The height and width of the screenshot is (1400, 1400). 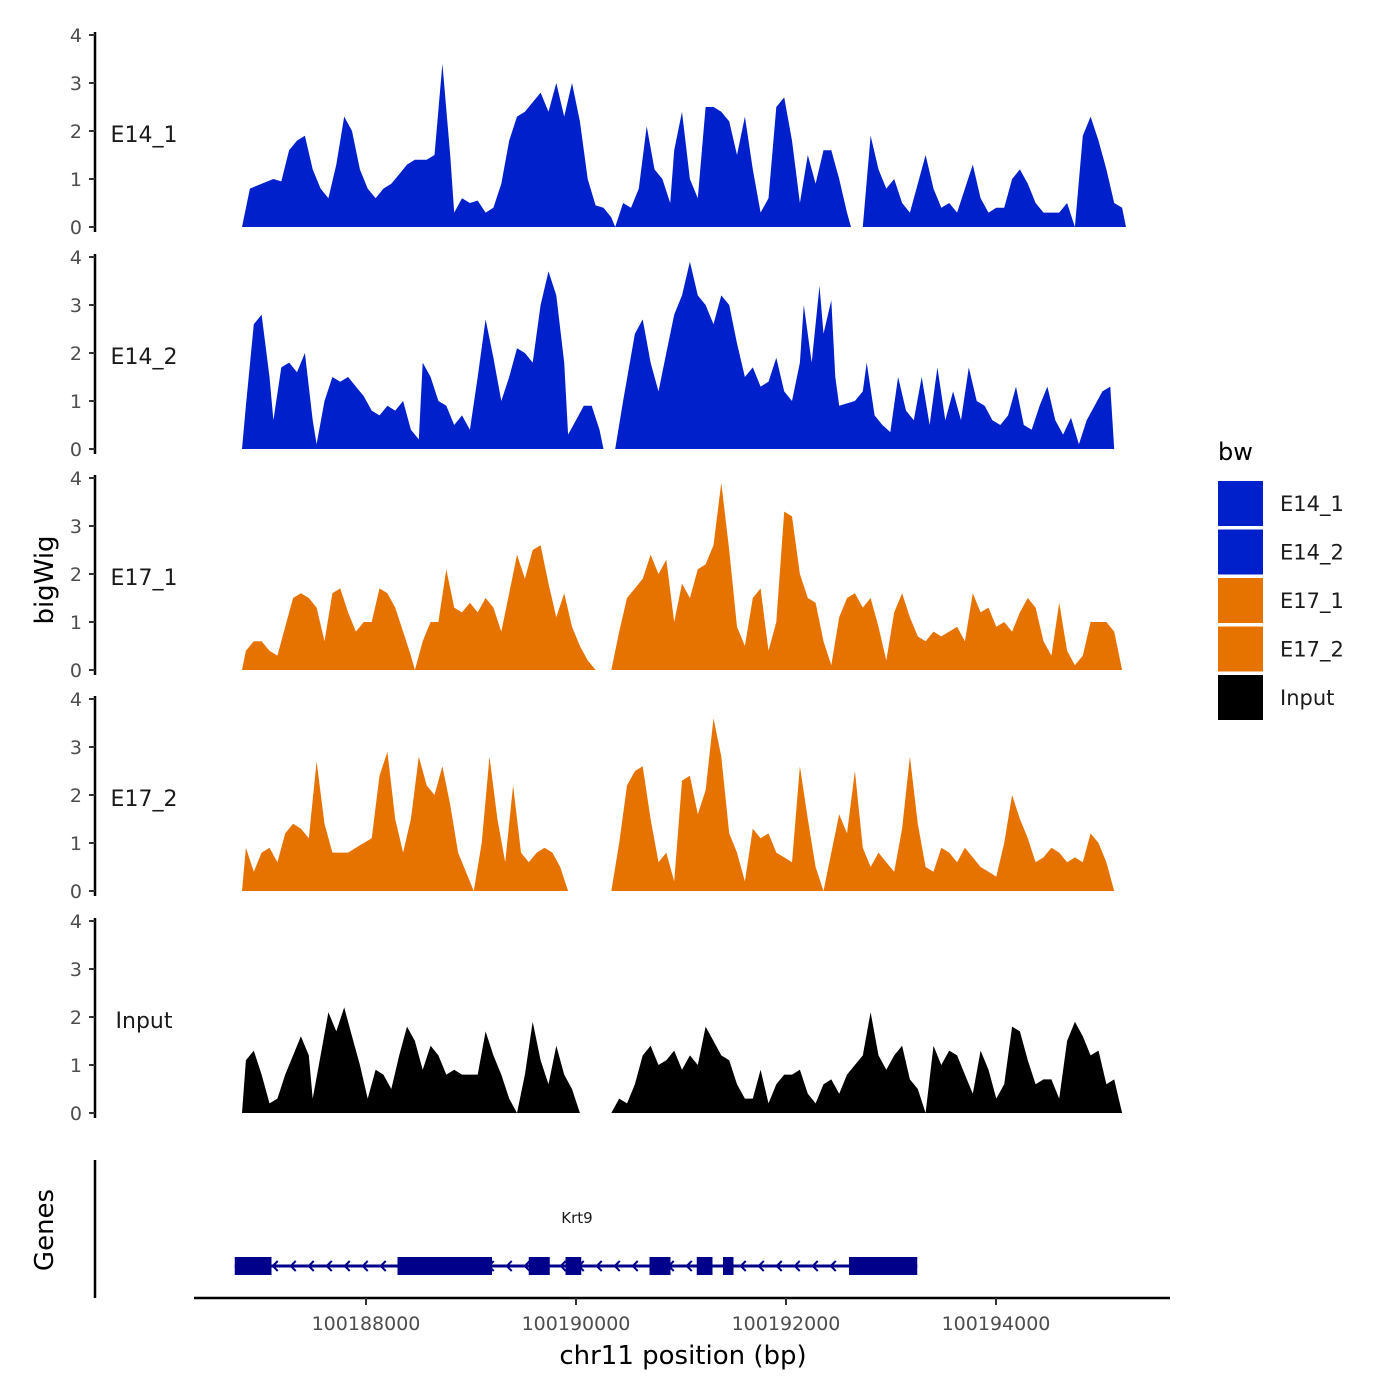 What do you see at coordinates (45, 1230) in the screenshot?
I see `gene-track-title: Genes` at bounding box center [45, 1230].